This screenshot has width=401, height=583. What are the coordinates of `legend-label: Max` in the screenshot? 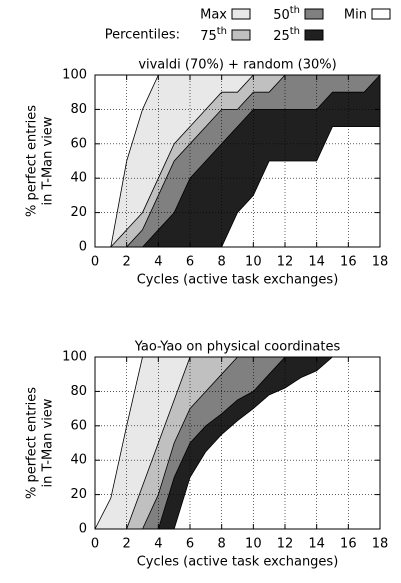 It's located at (213, 15).